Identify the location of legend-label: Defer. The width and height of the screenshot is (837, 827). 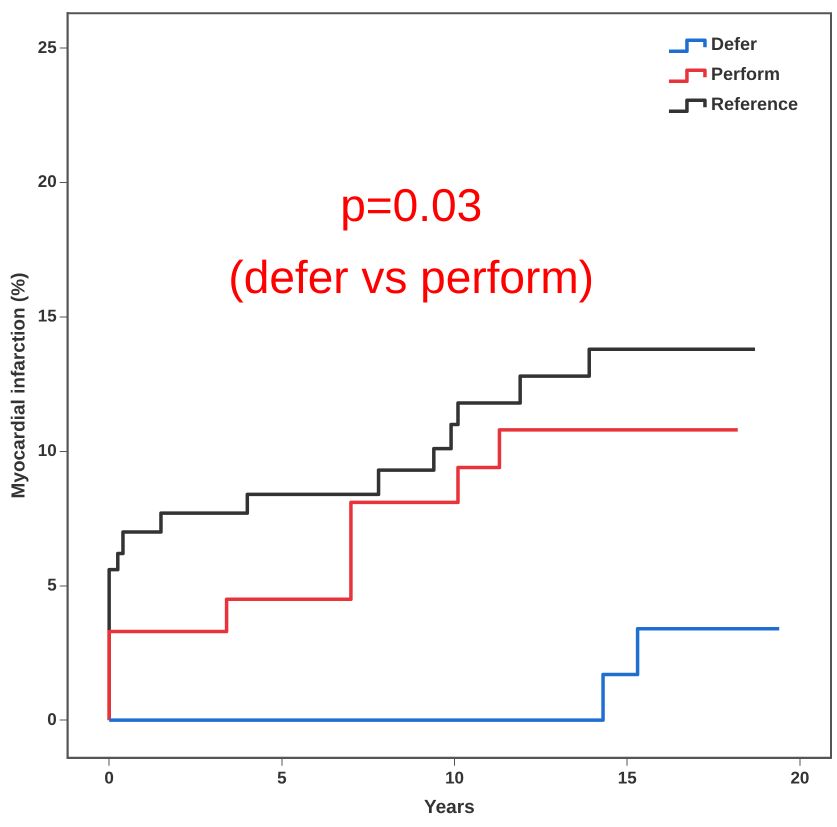
(733, 44).